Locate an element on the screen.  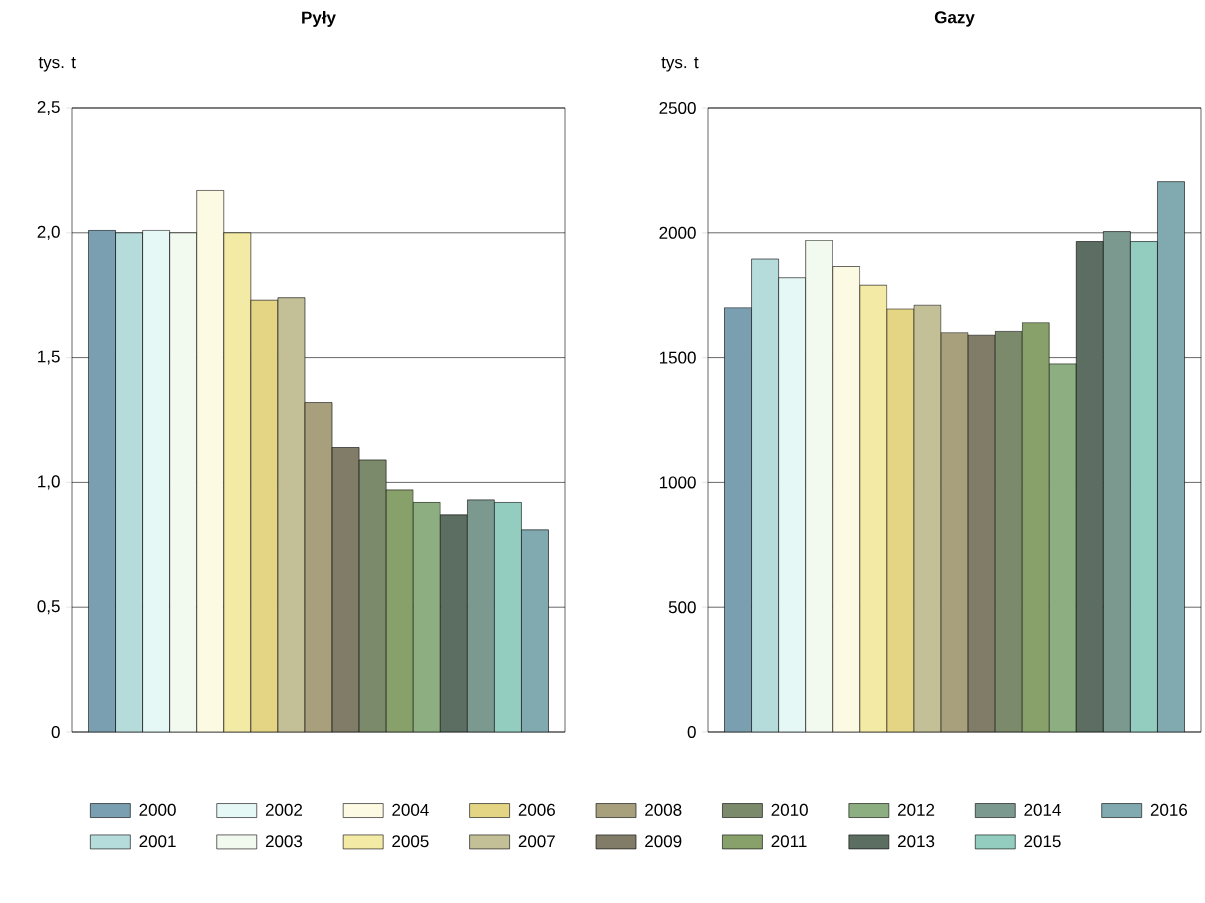
legend-label: 2000 is located at coordinates (157, 809).